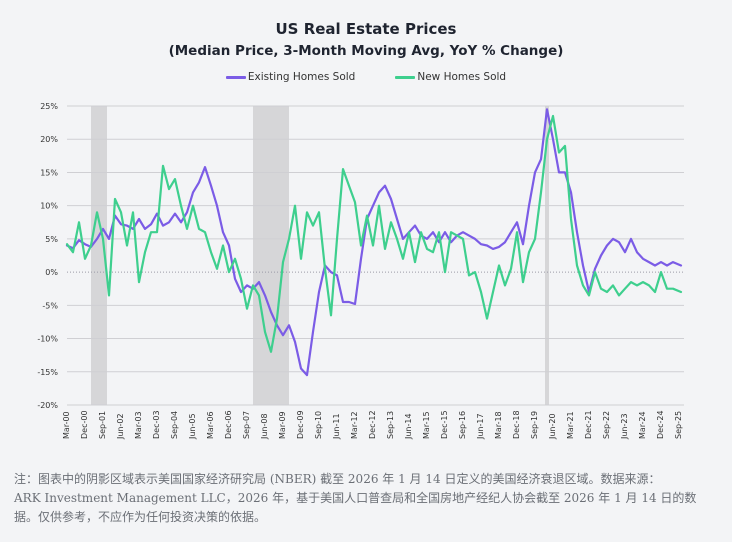 The width and height of the screenshot is (732, 542). What do you see at coordinates (366, 29) in the screenshot?
I see `chart-title: US Real Estate Prices` at bounding box center [366, 29].